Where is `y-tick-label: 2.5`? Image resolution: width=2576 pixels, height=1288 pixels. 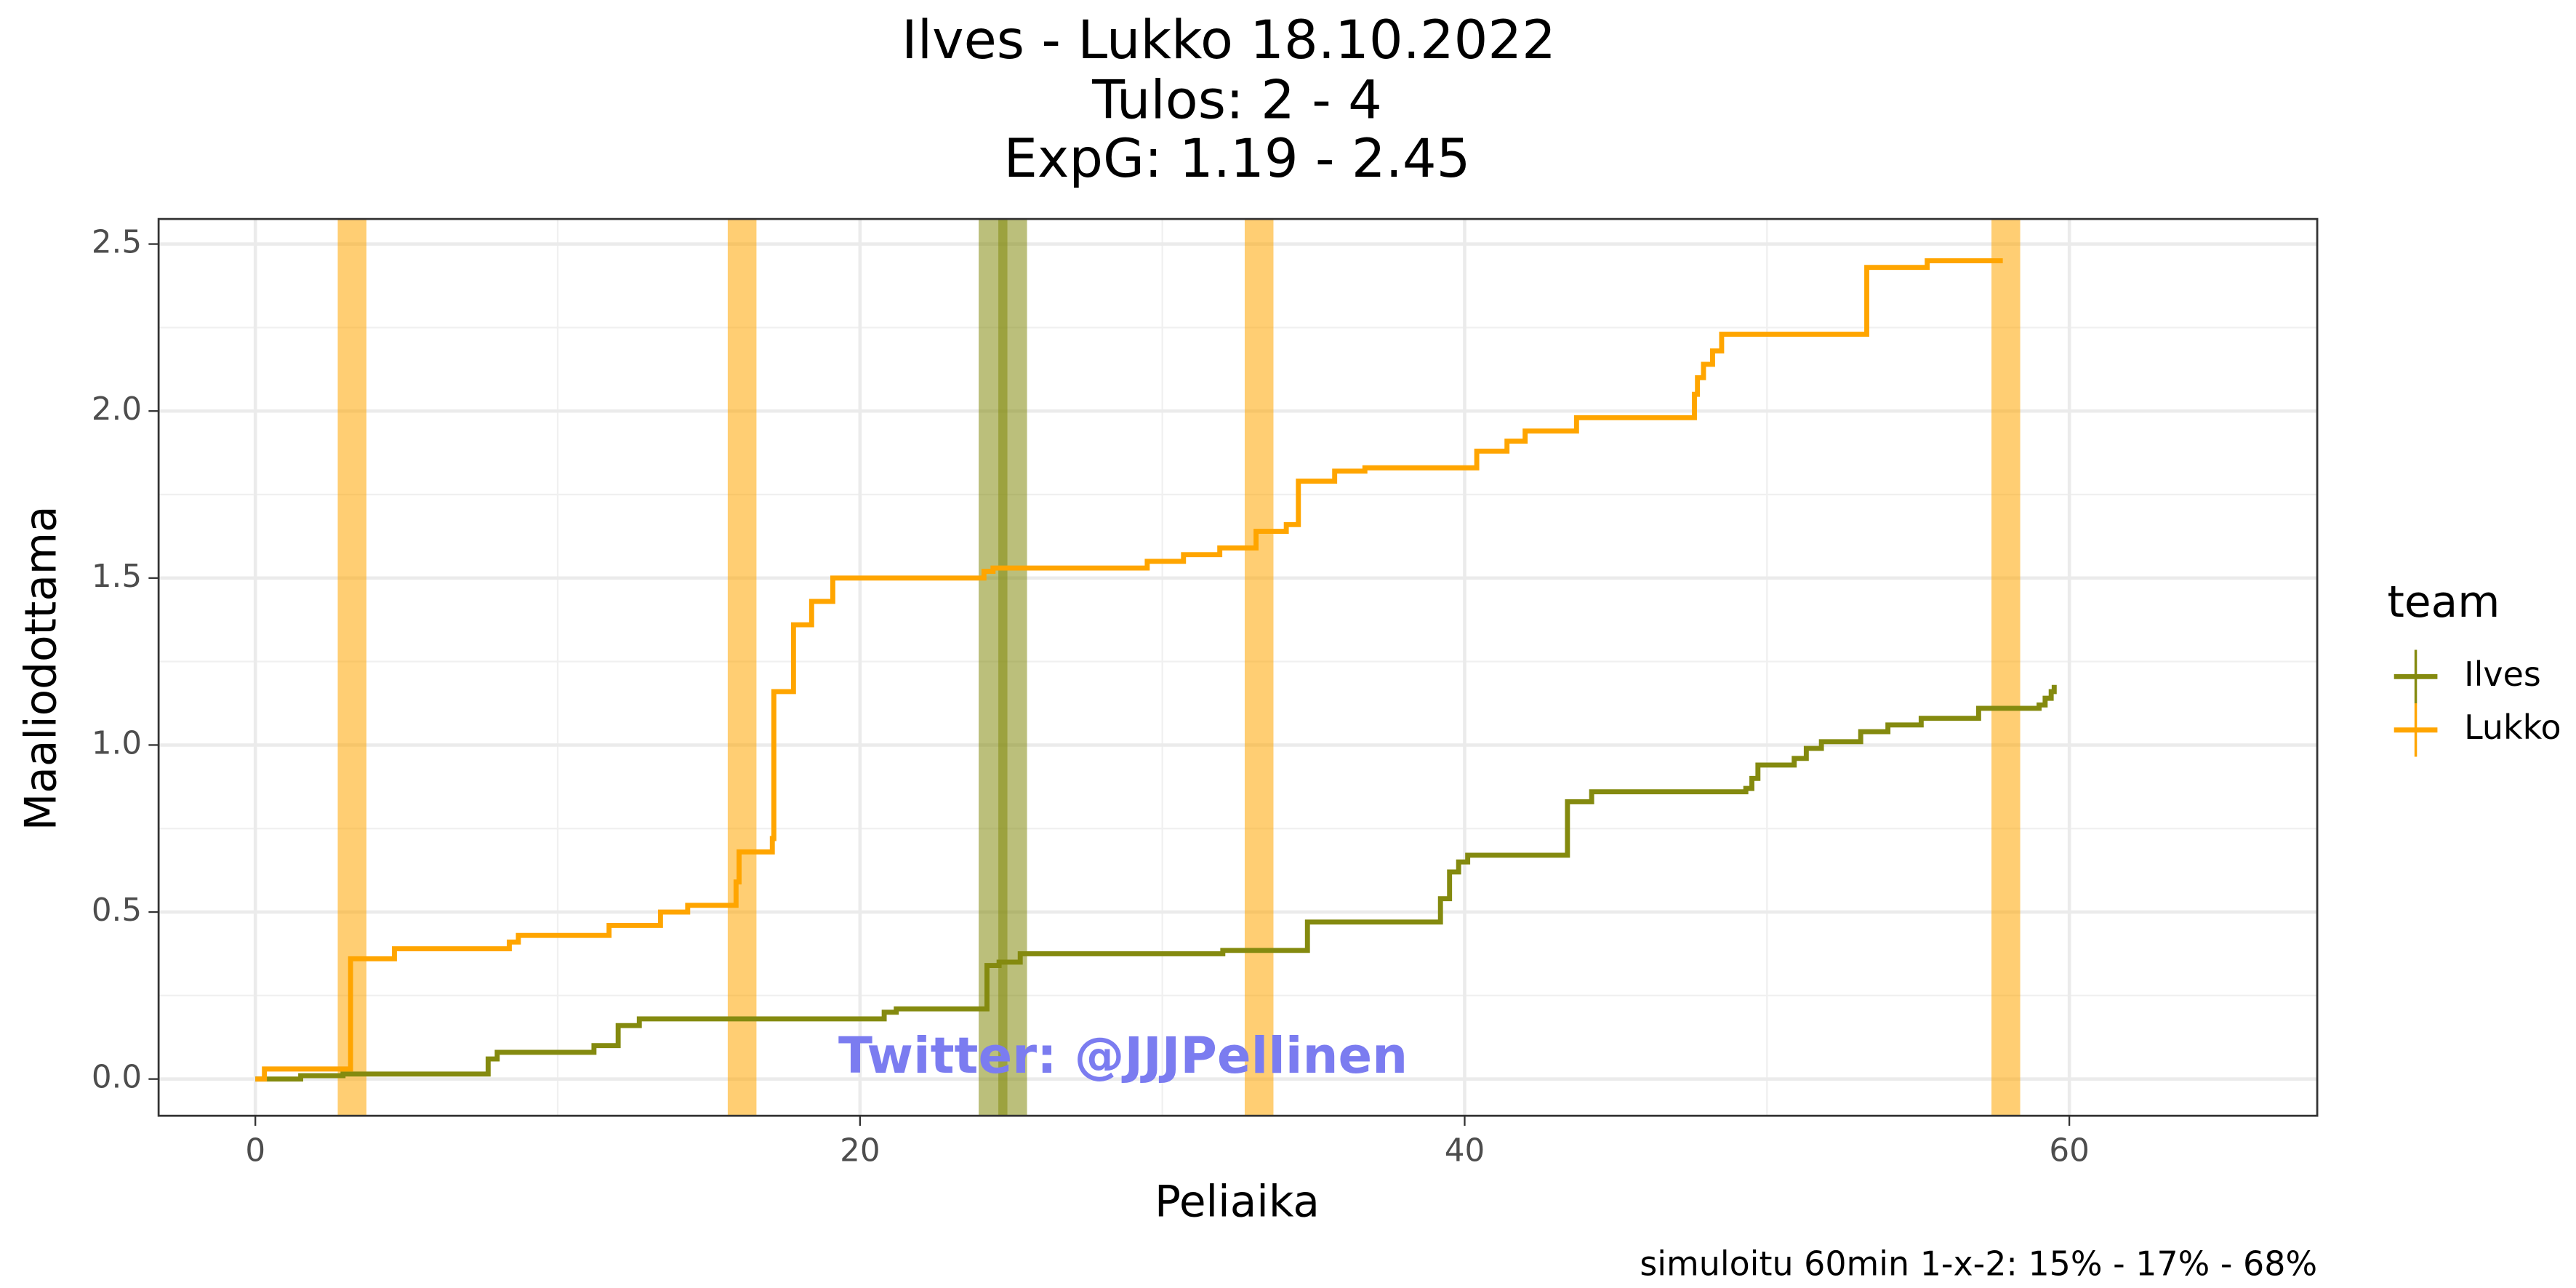
y-tick-label: 2.5 is located at coordinates (117, 243).